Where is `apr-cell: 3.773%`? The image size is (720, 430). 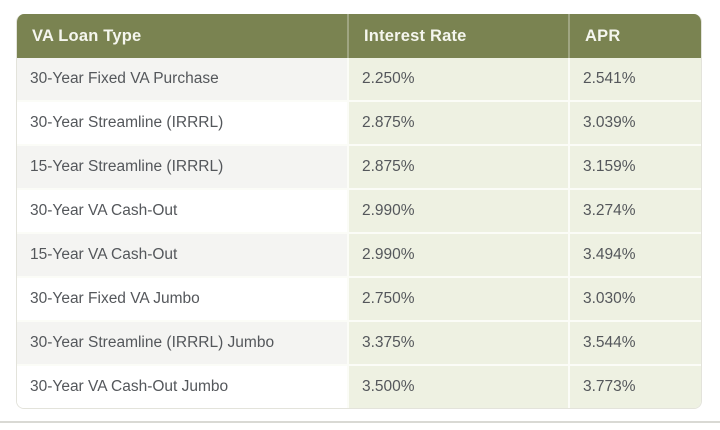 apr-cell: 3.773% is located at coordinates (634, 386).